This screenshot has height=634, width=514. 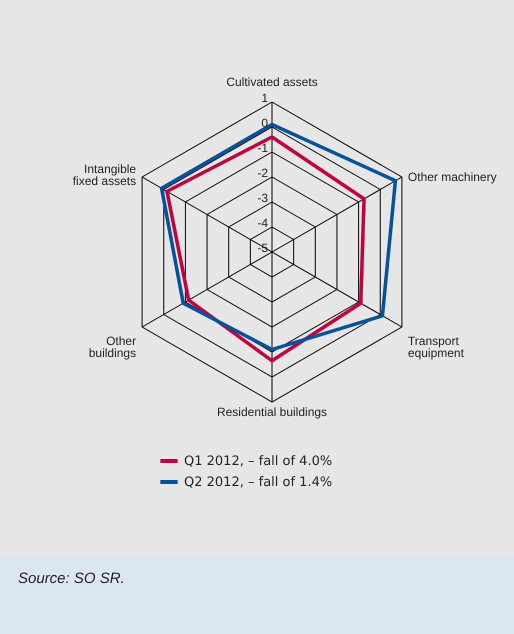 What do you see at coordinates (262, 223) in the screenshot?
I see `y-tick-label: -4` at bounding box center [262, 223].